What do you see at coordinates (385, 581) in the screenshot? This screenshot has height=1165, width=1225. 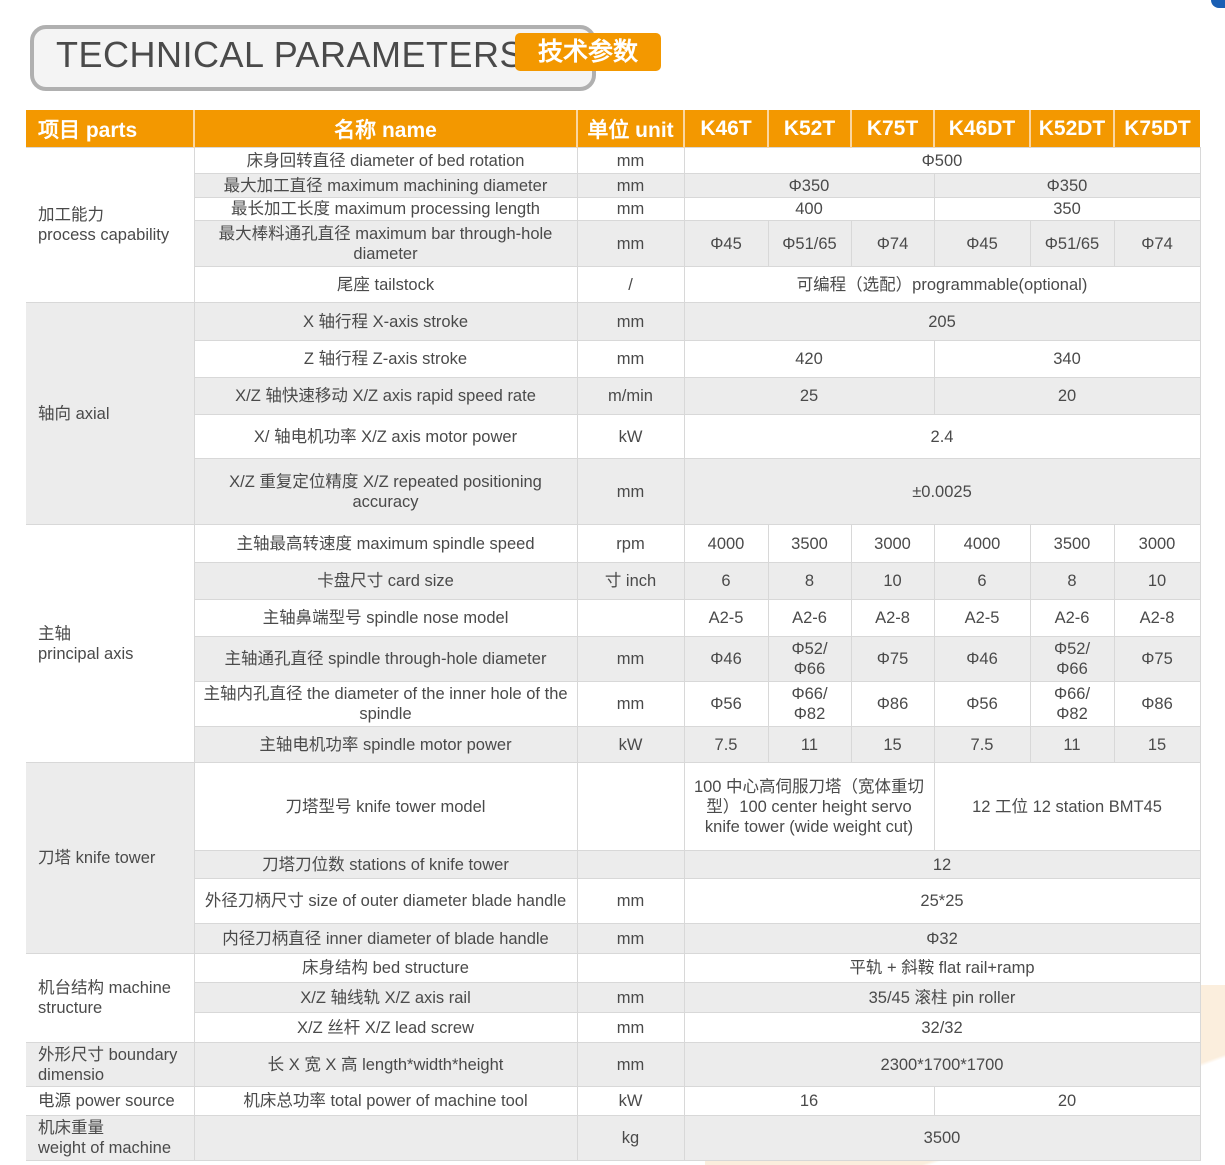 I see `name-cell: 卡盘尺寸 card size` at bounding box center [385, 581].